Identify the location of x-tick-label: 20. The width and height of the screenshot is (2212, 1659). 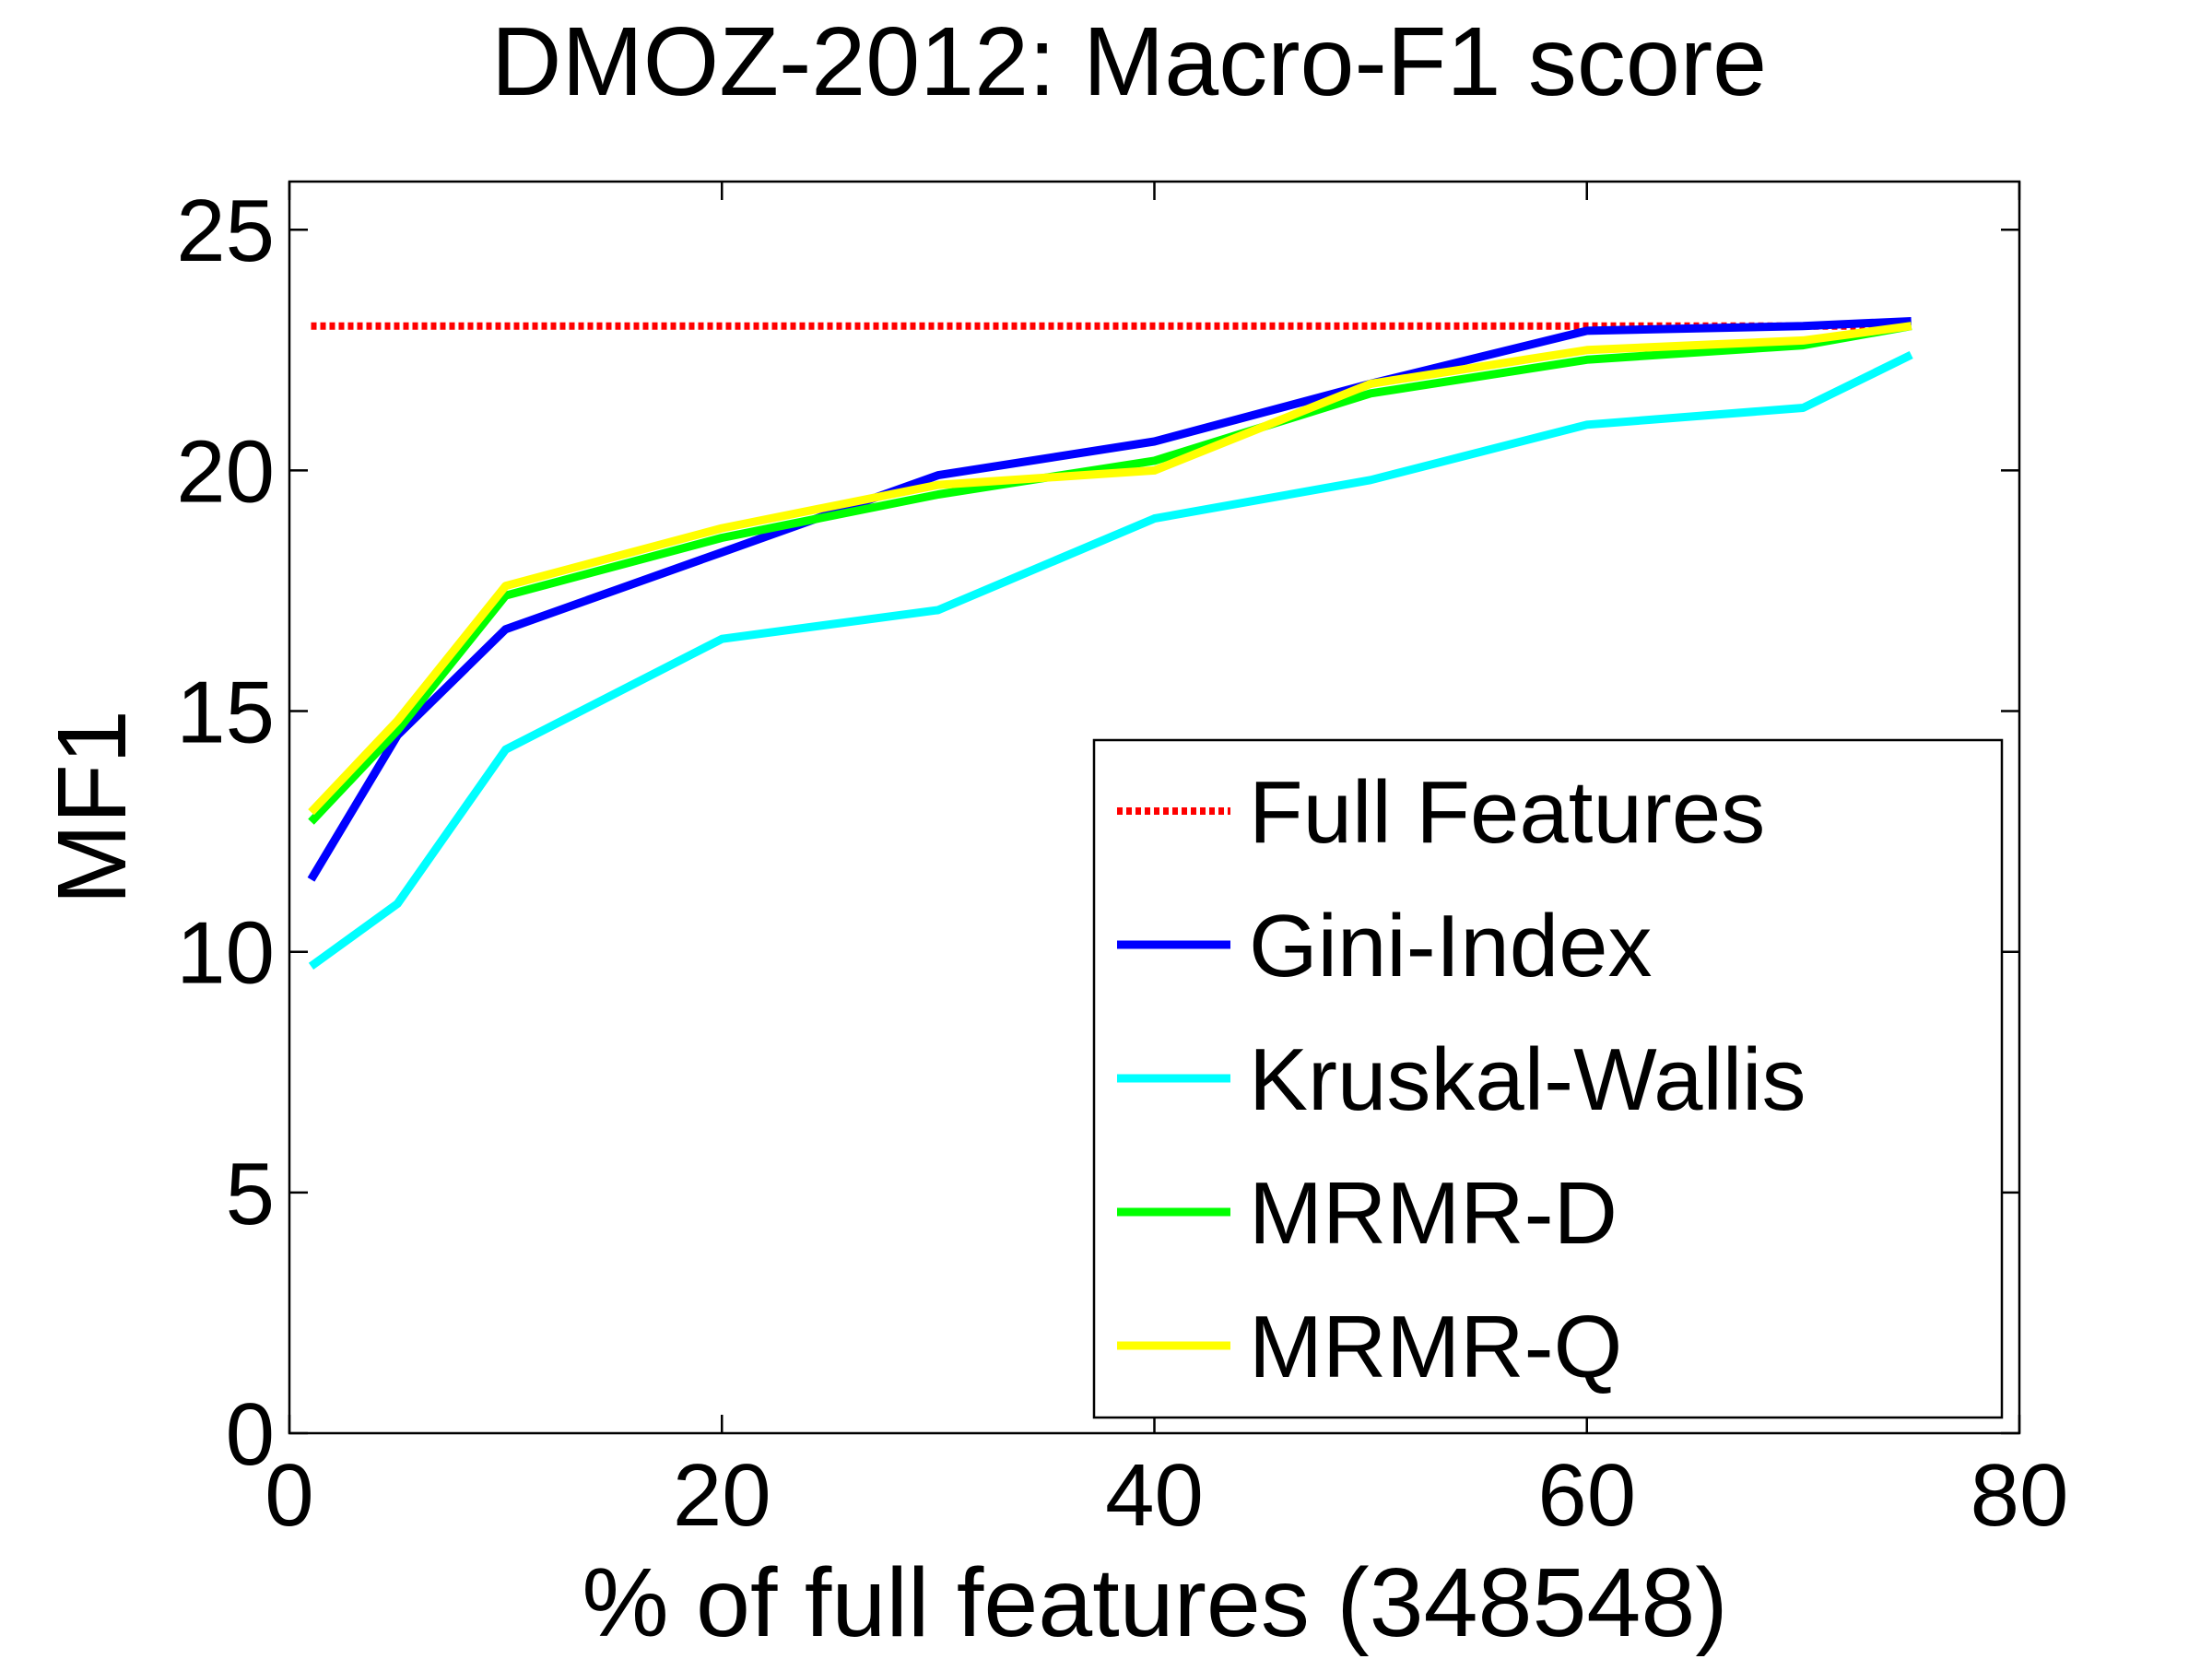
(722, 1495).